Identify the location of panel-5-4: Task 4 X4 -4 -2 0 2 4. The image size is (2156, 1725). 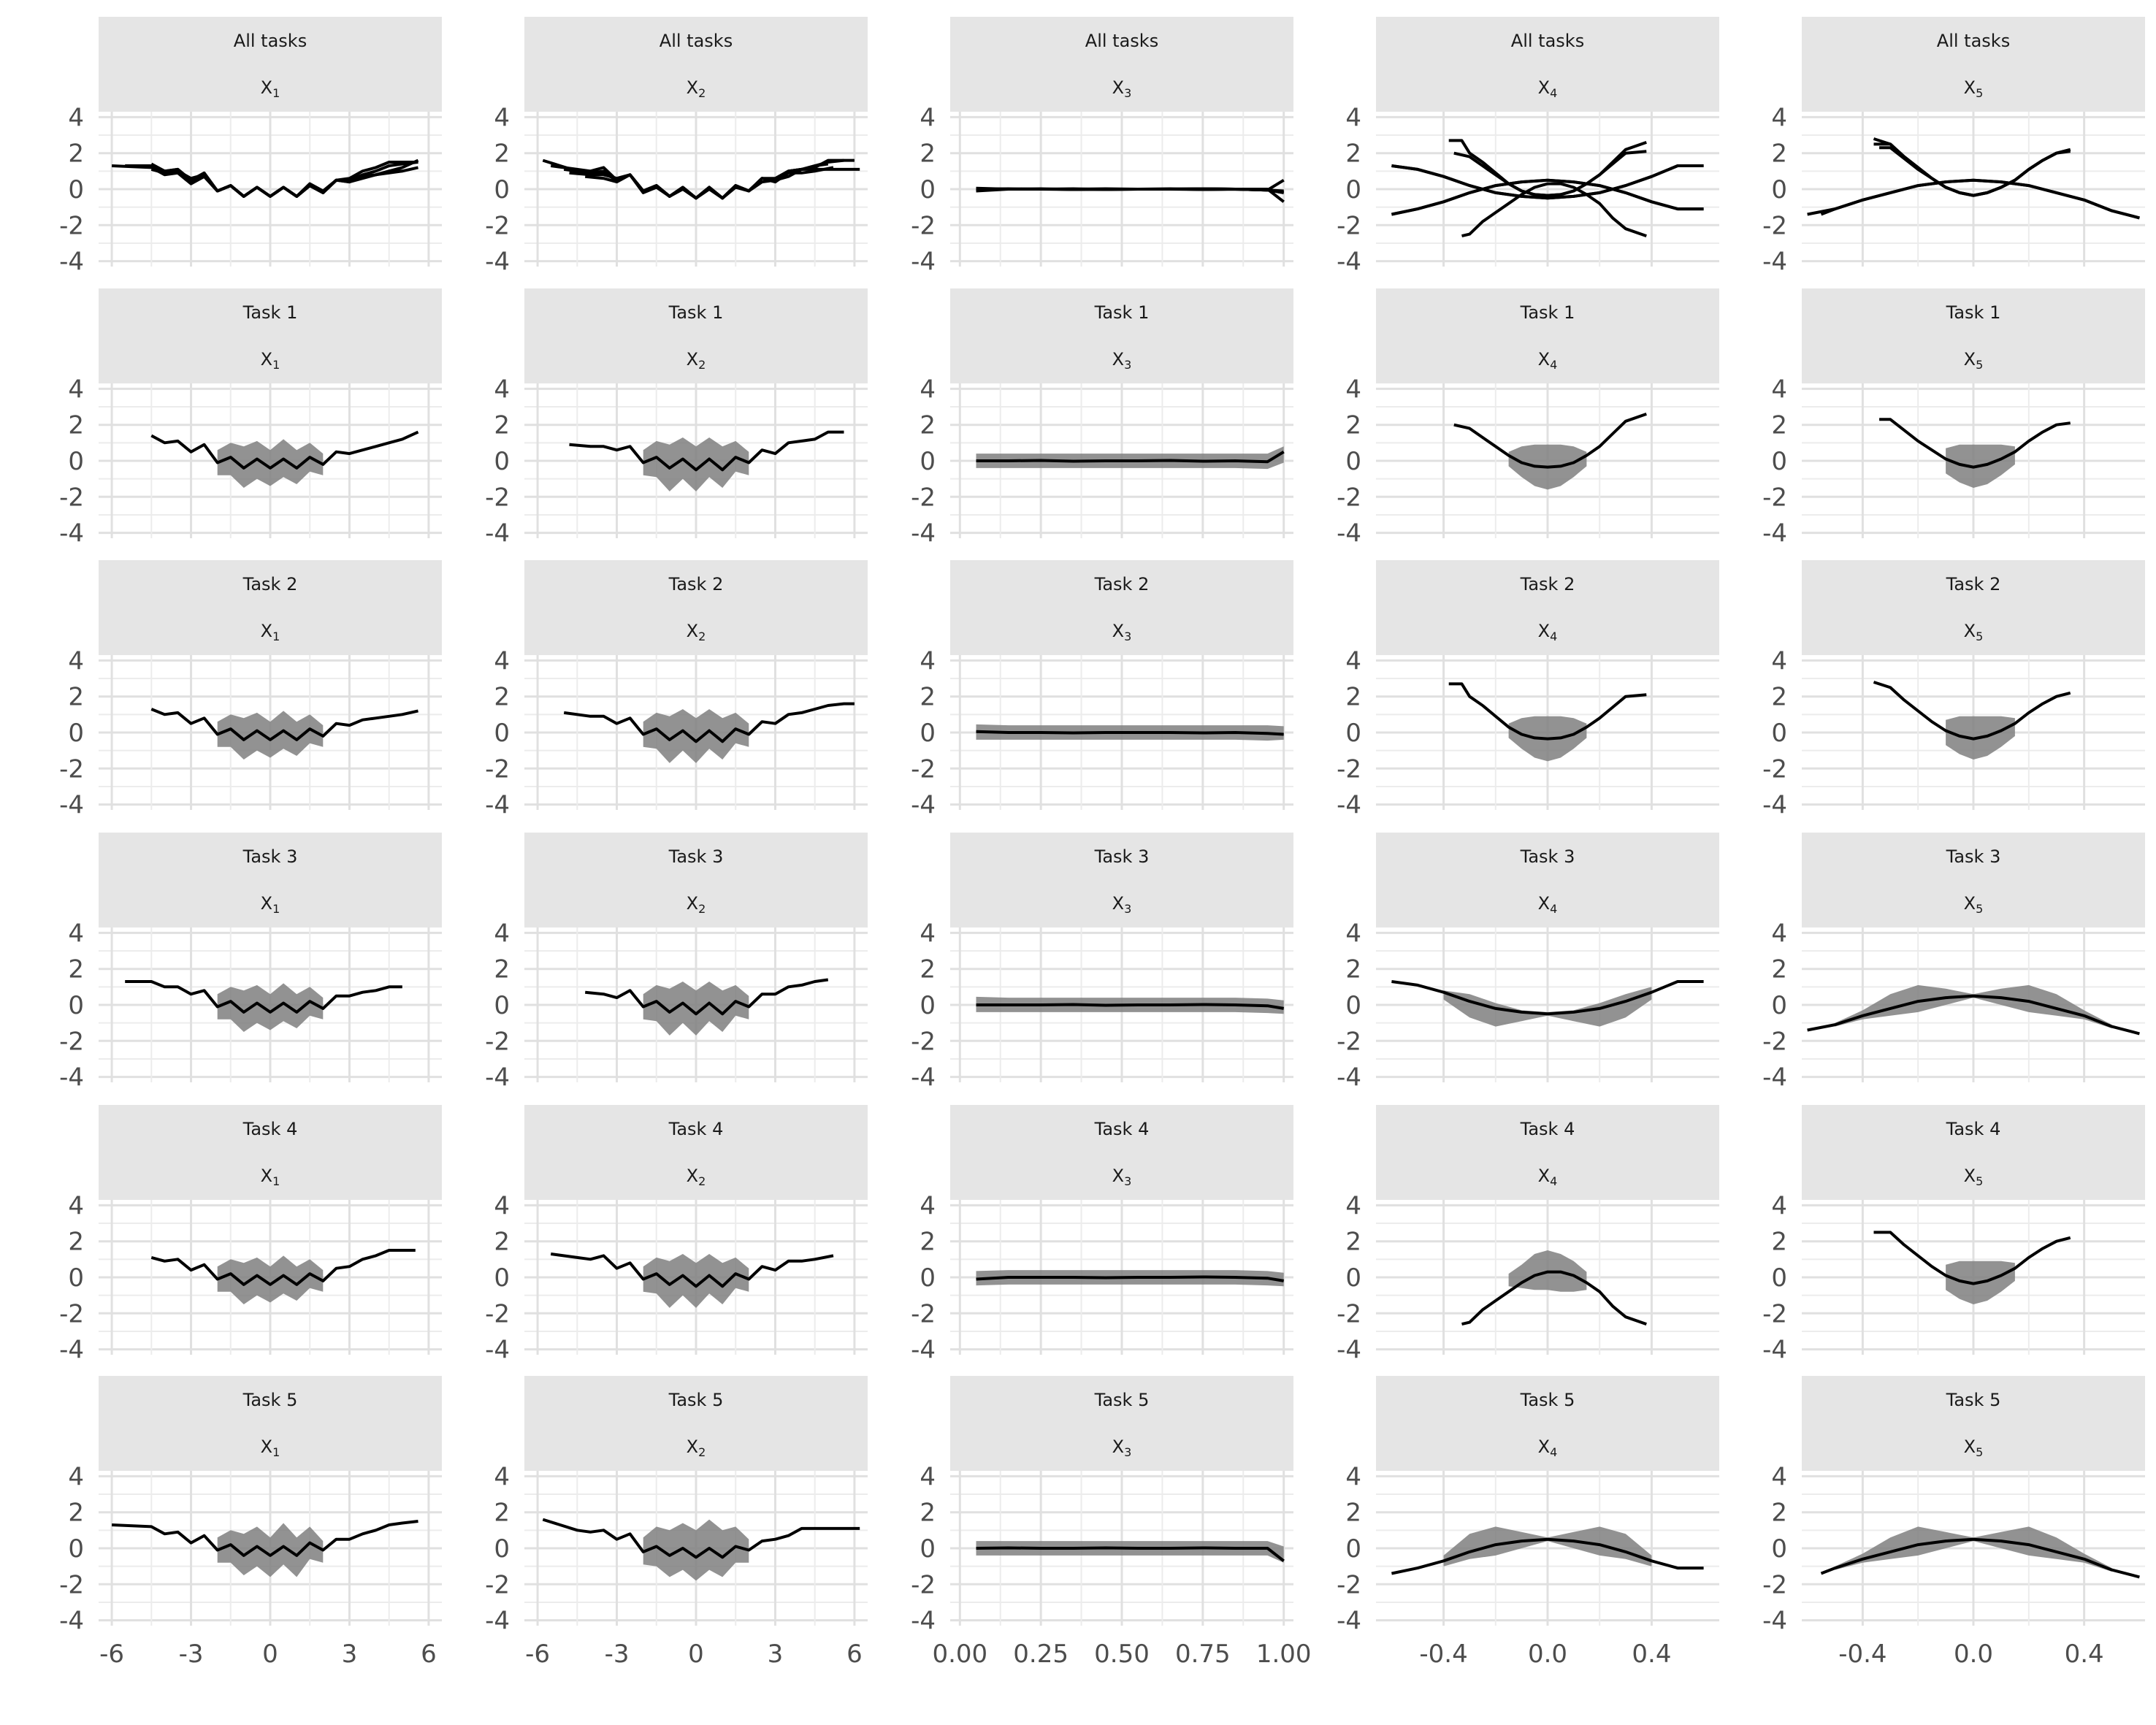
(1528, 1235).